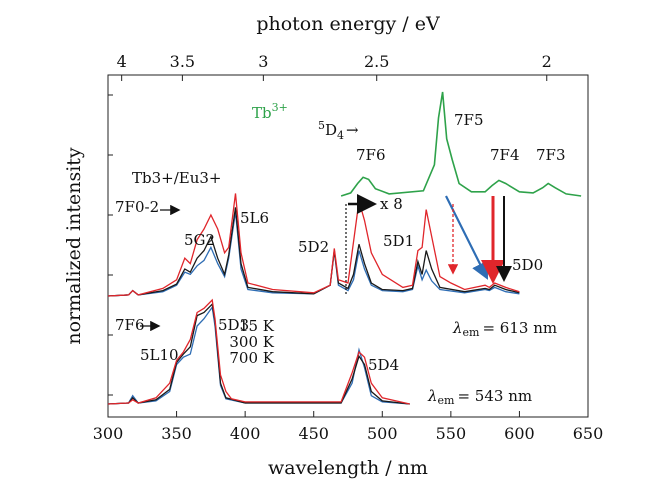  I want to click on legend-entry: 700 K, so click(251, 358).